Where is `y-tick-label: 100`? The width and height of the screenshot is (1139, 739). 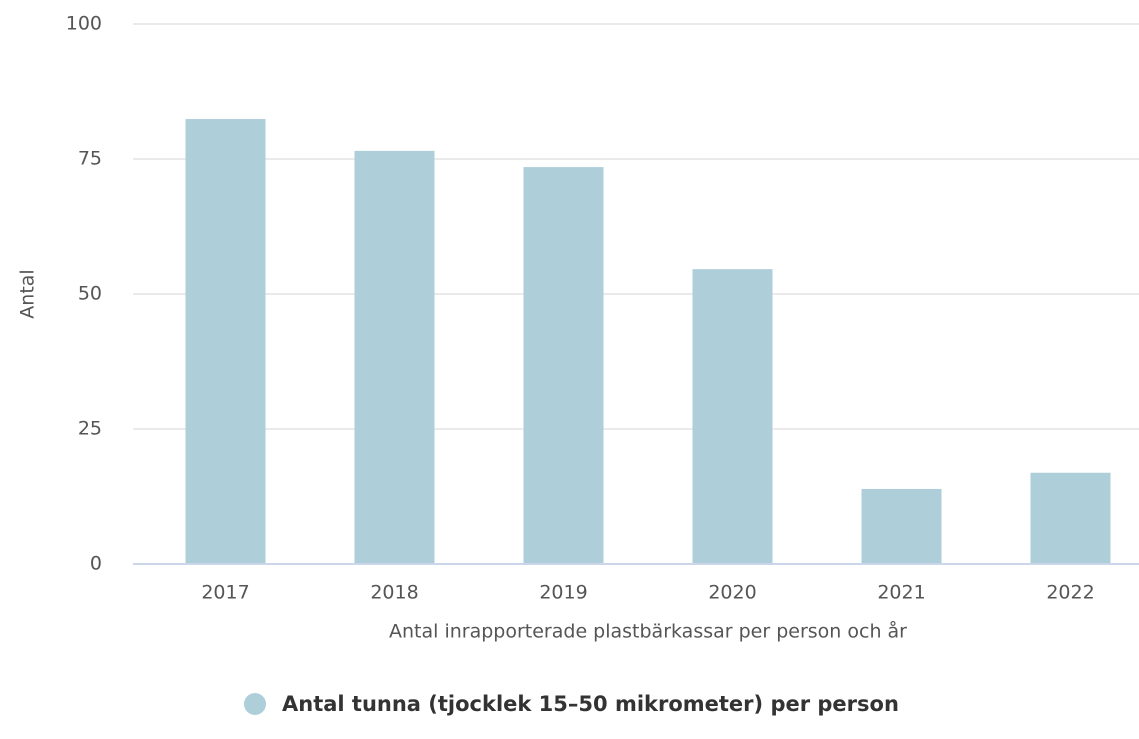
y-tick-label: 100 is located at coordinates (84, 24).